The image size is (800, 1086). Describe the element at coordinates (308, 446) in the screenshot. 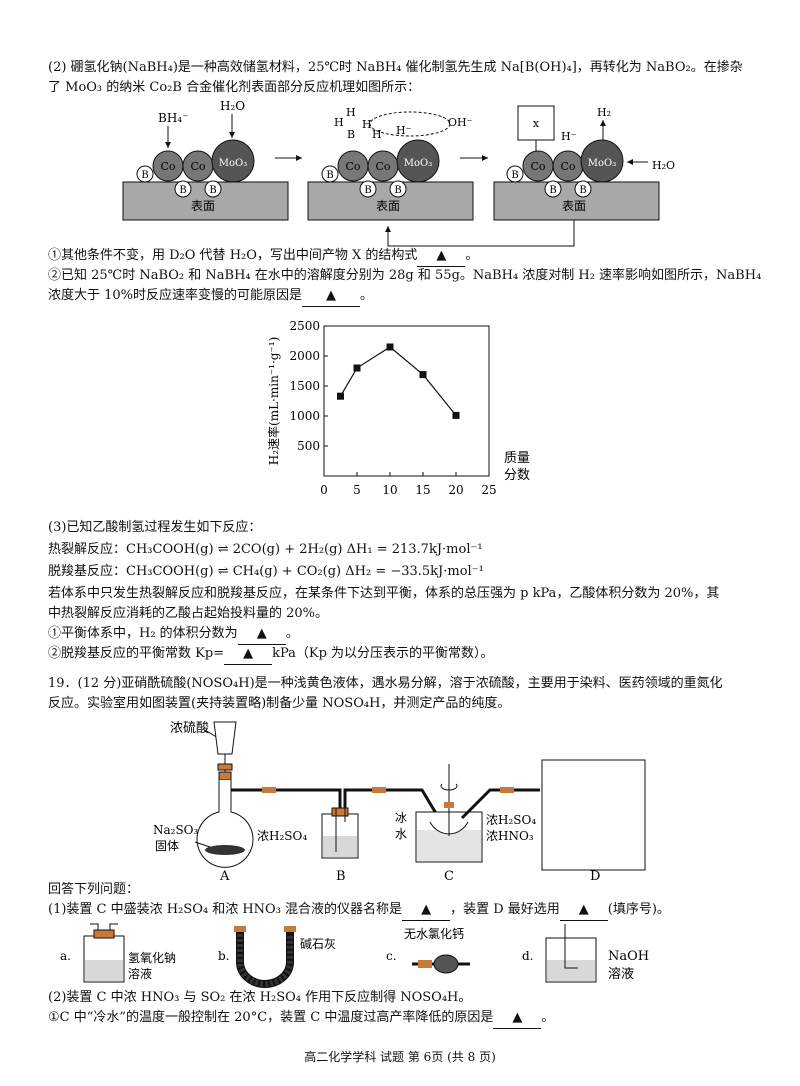

I see `y-tick-label: 500` at that location.